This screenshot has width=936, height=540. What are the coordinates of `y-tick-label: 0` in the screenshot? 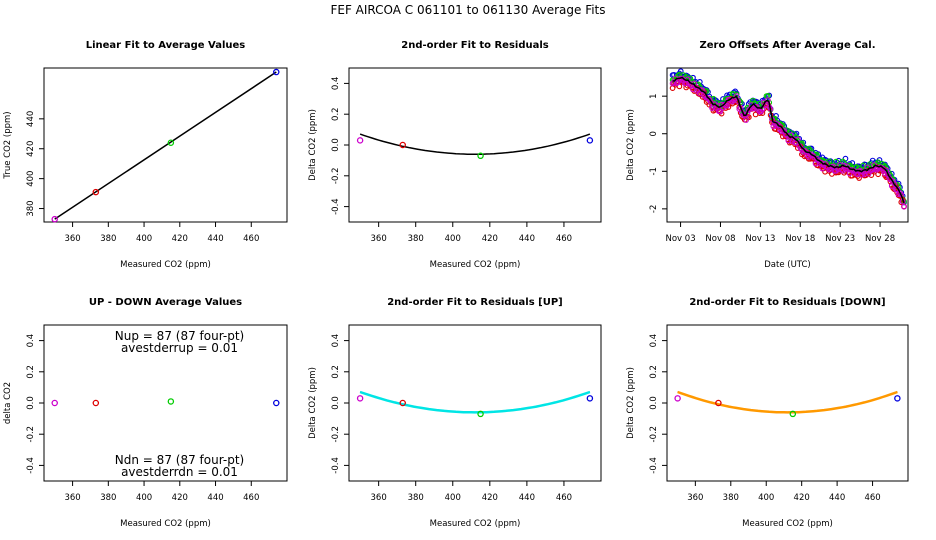 It's located at (654, 133).